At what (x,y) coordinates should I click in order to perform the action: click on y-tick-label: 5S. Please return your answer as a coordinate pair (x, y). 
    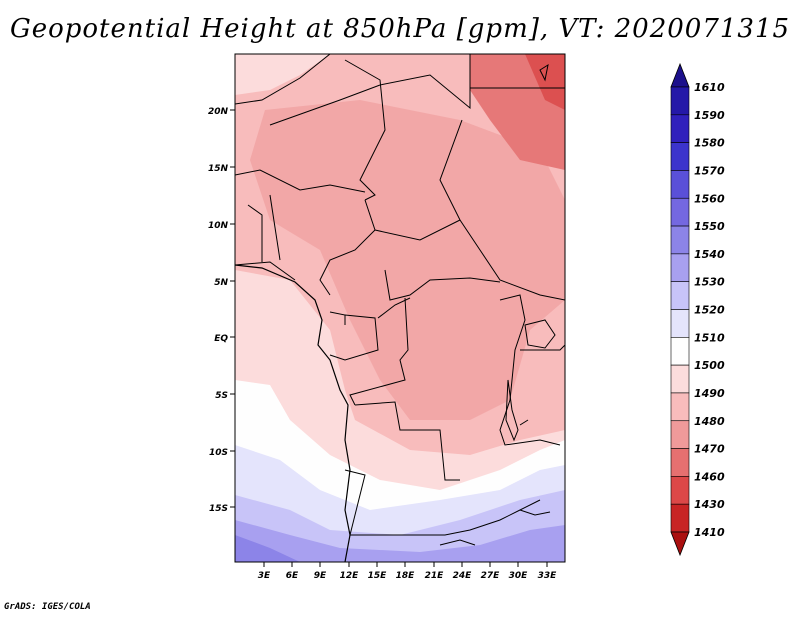
    Looking at the image, I should click on (221, 396).